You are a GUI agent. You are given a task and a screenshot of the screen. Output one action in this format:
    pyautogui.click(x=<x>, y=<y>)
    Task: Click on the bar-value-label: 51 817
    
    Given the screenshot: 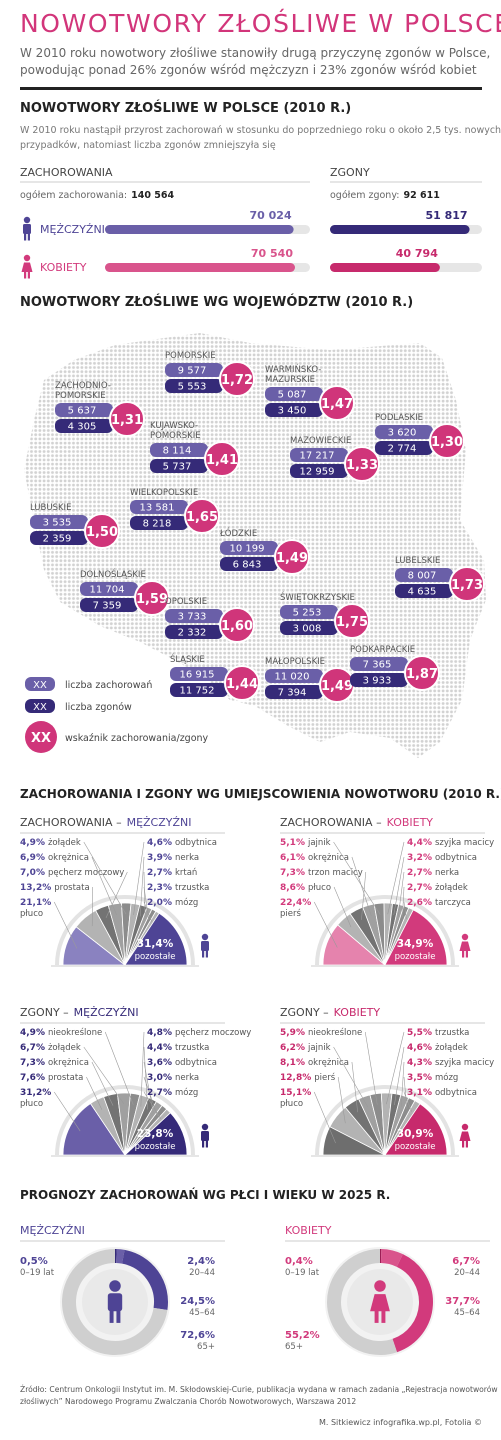 What is the action you would take?
    pyautogui.click(x=446, y=215)
    